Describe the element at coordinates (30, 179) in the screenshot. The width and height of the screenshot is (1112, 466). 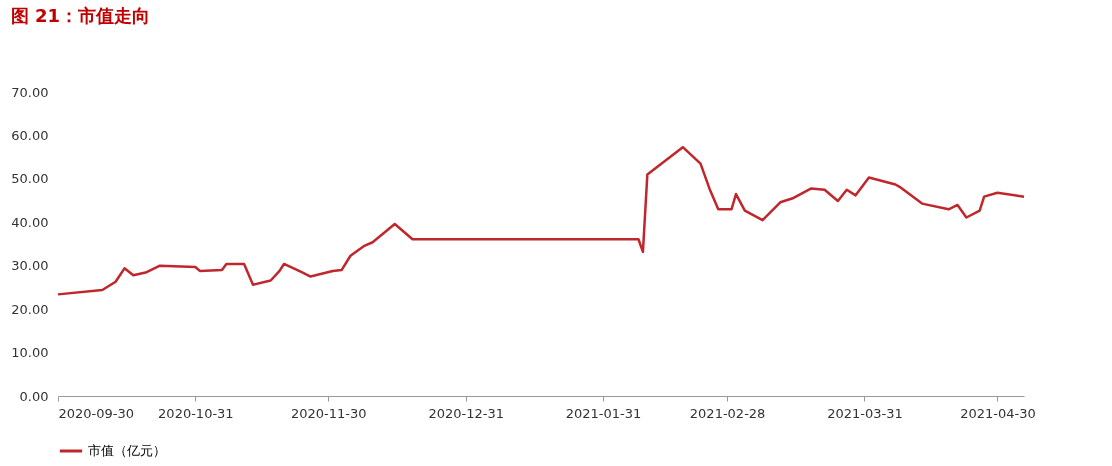
I see `y-tick-label: 50.00` at that location.